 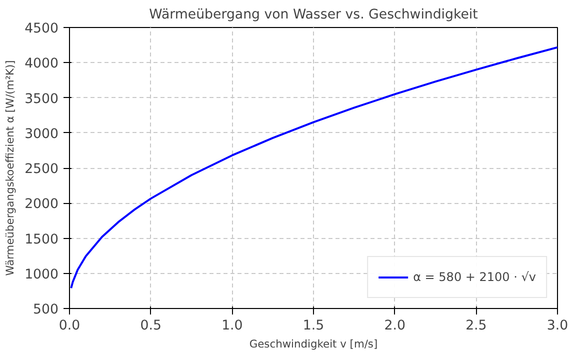 What do you see at coordinates (41, 134) in the screenshot?
I see `y-tick-label: 3000` at bounding box center [41, 134].